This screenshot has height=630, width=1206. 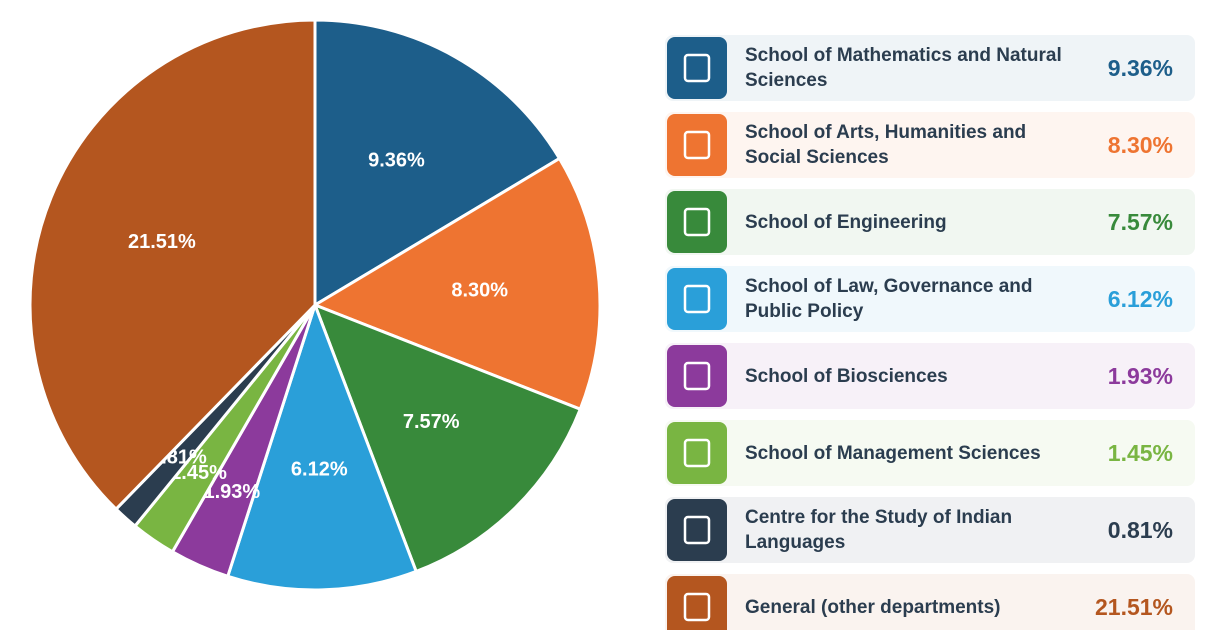 I want to click on legend-row: School of Management Sciences 1.45%, so click(x=930, y=453).